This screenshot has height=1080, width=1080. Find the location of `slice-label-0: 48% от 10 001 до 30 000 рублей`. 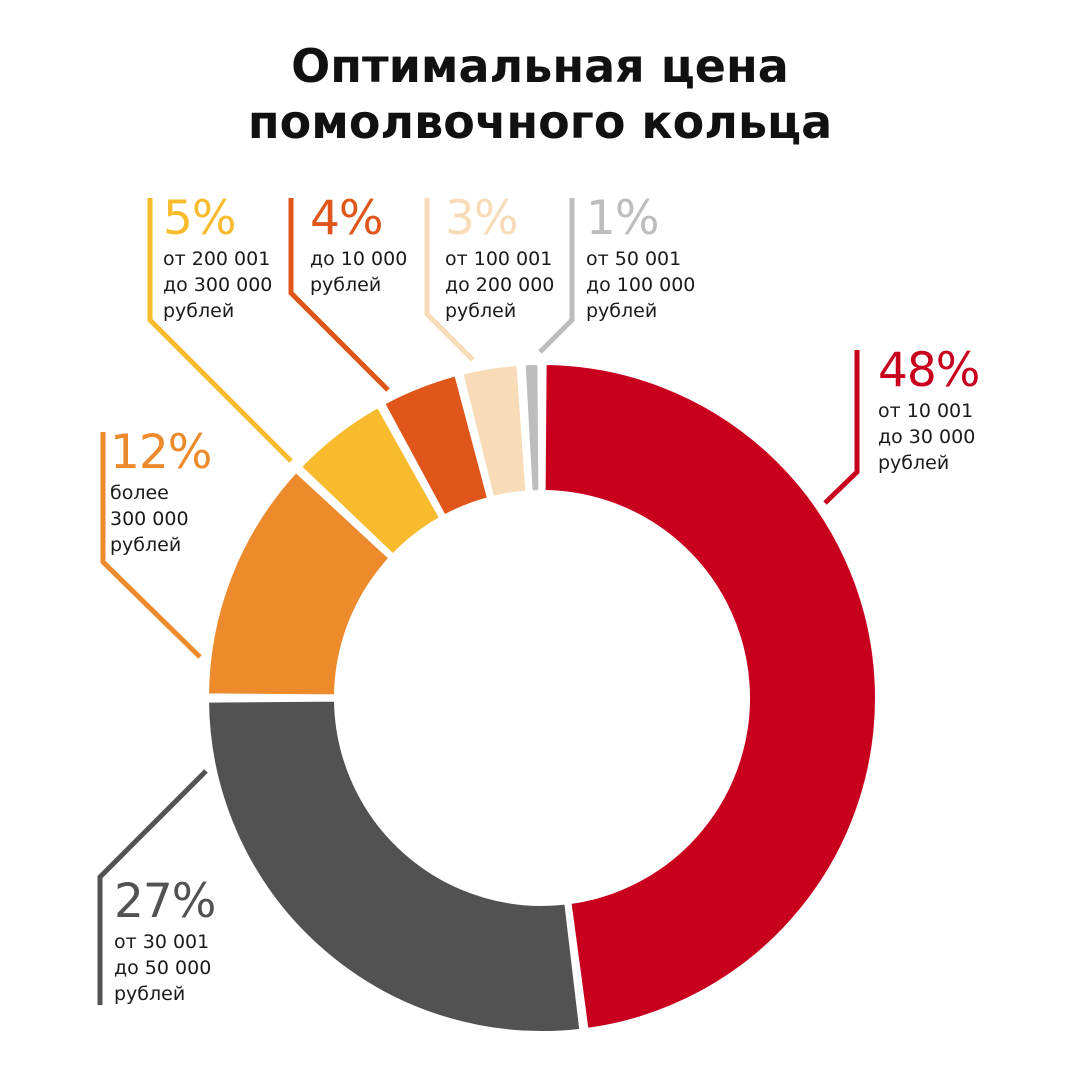

slice-label-0: 48% от 10 001 до 30 000 рублей is located at coordinates (929, 409).